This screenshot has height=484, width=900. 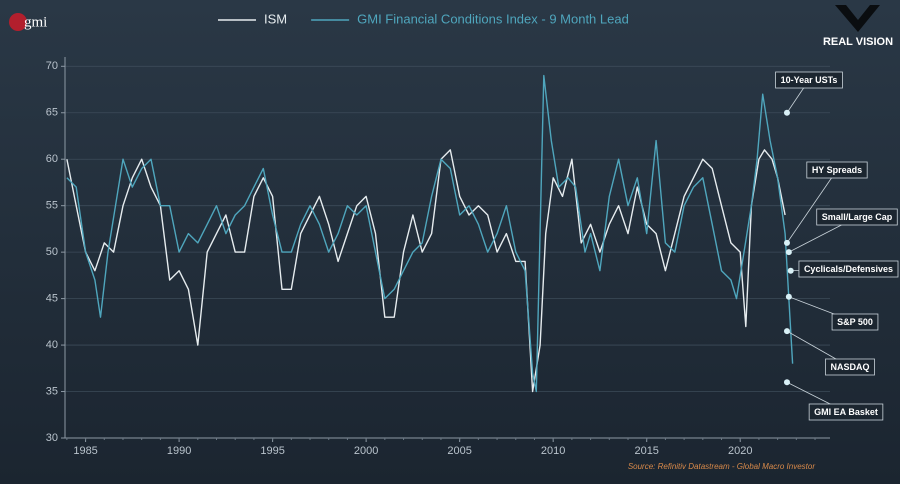 What do you see at coordinates (858, 42) in the screenshot?
I see `brand: REAL VISION` at bounding box center [858, 42].